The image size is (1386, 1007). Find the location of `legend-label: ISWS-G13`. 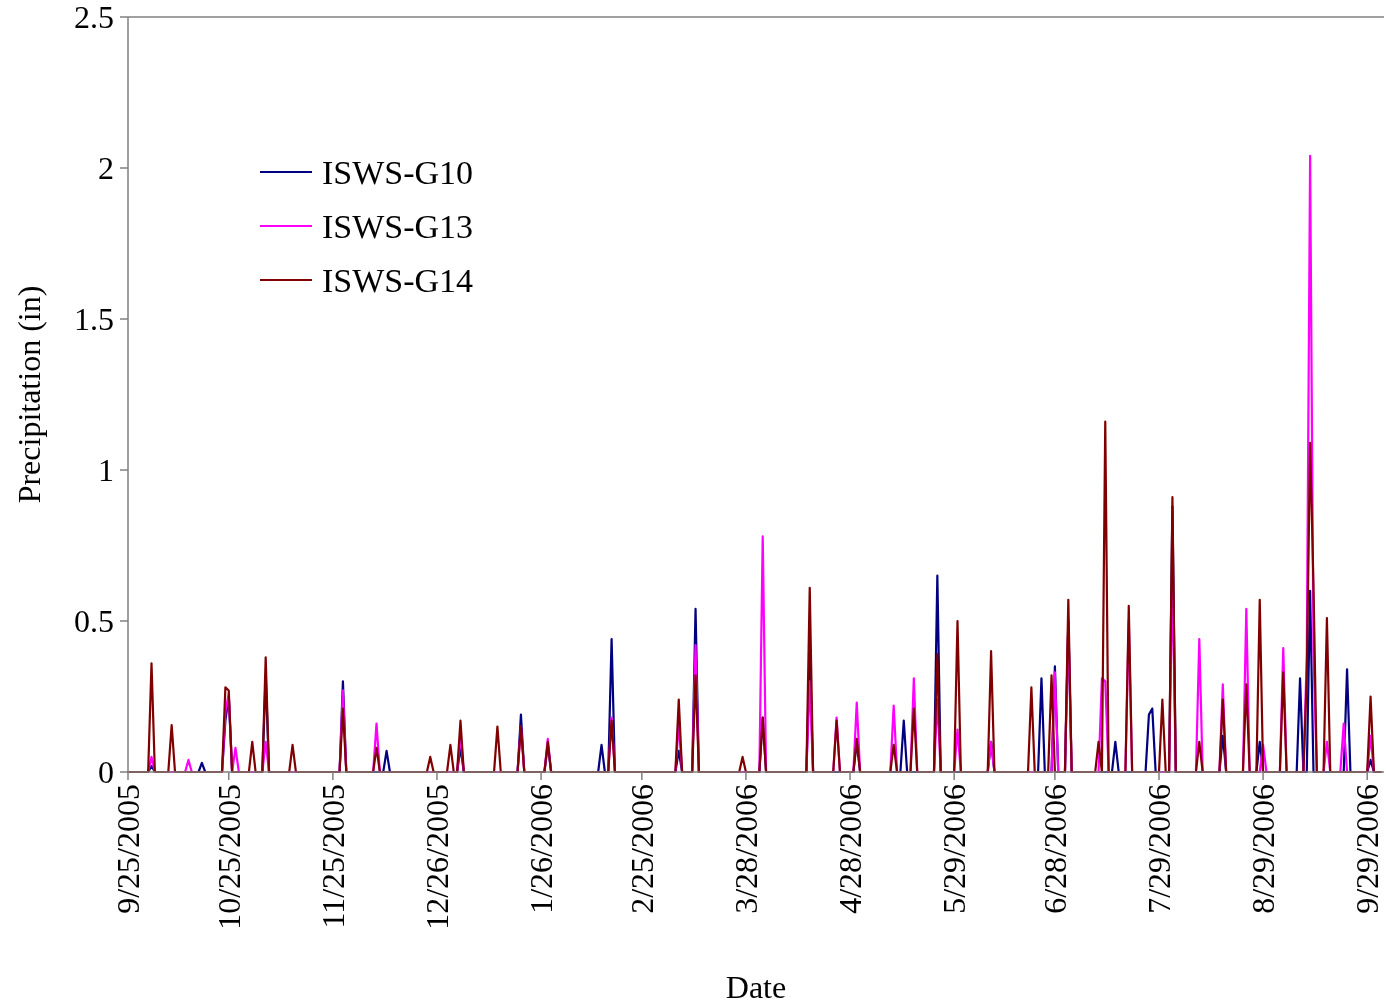

legend-label: ISWS-G13 is located at coordinates (398, 226).